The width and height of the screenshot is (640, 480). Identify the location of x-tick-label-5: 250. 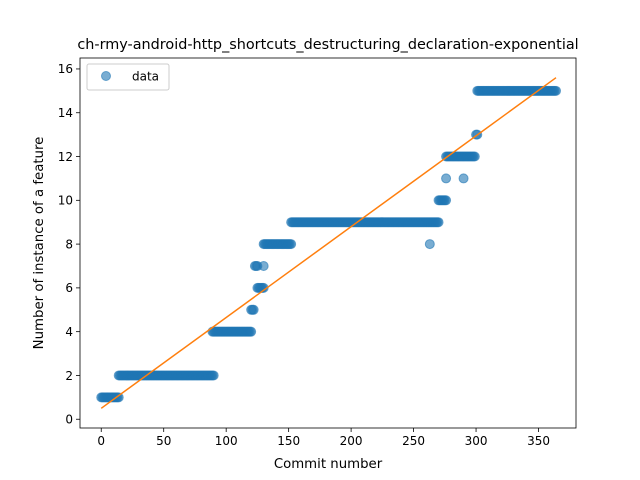
(413, 441).